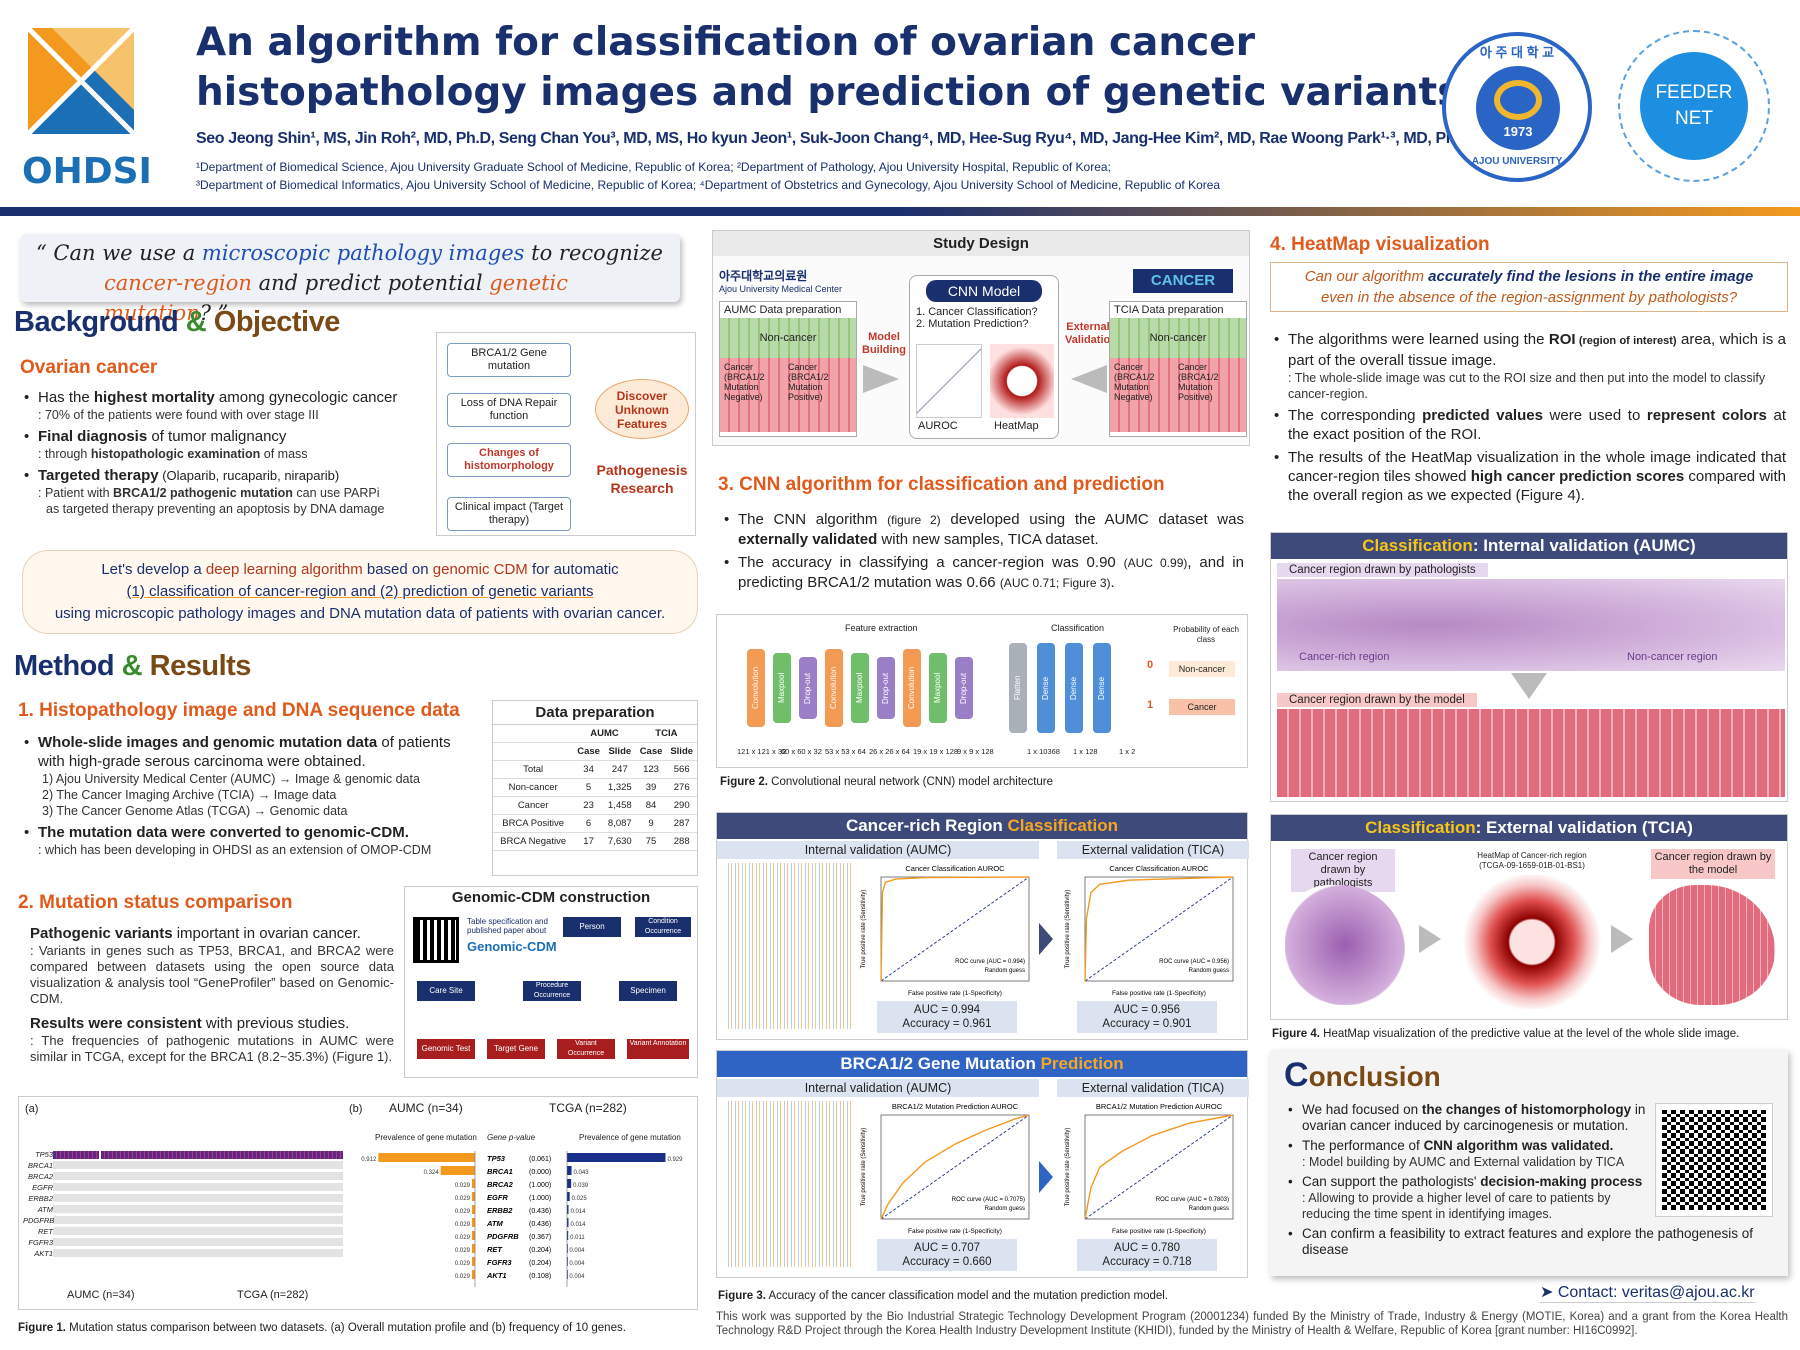 This screenshot has height=1350, width=1800. Describe the element at coordinates (101, 1295) in the screenshot. I see `oncoprint-aumc-label: AUMC (n=34)` at that location.